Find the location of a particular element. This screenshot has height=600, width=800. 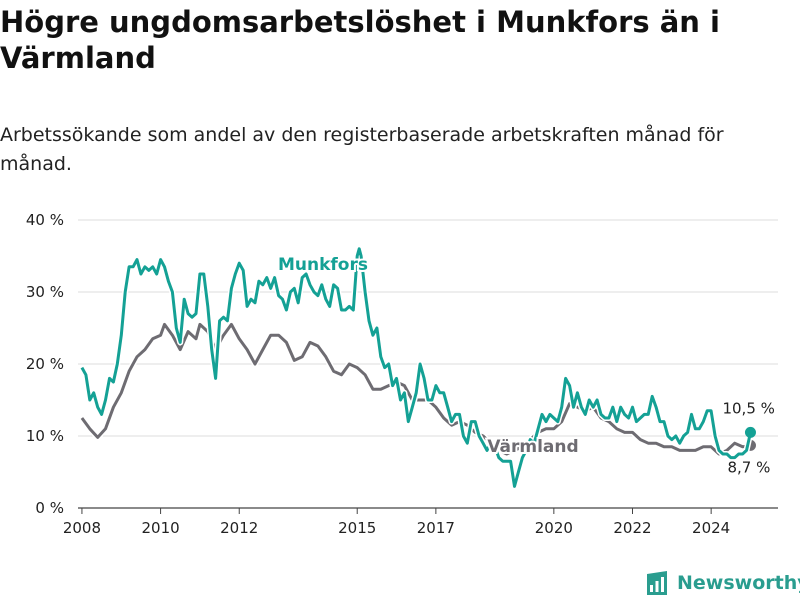

x-tick-label: 2022 is located at coordinates (632, 528).